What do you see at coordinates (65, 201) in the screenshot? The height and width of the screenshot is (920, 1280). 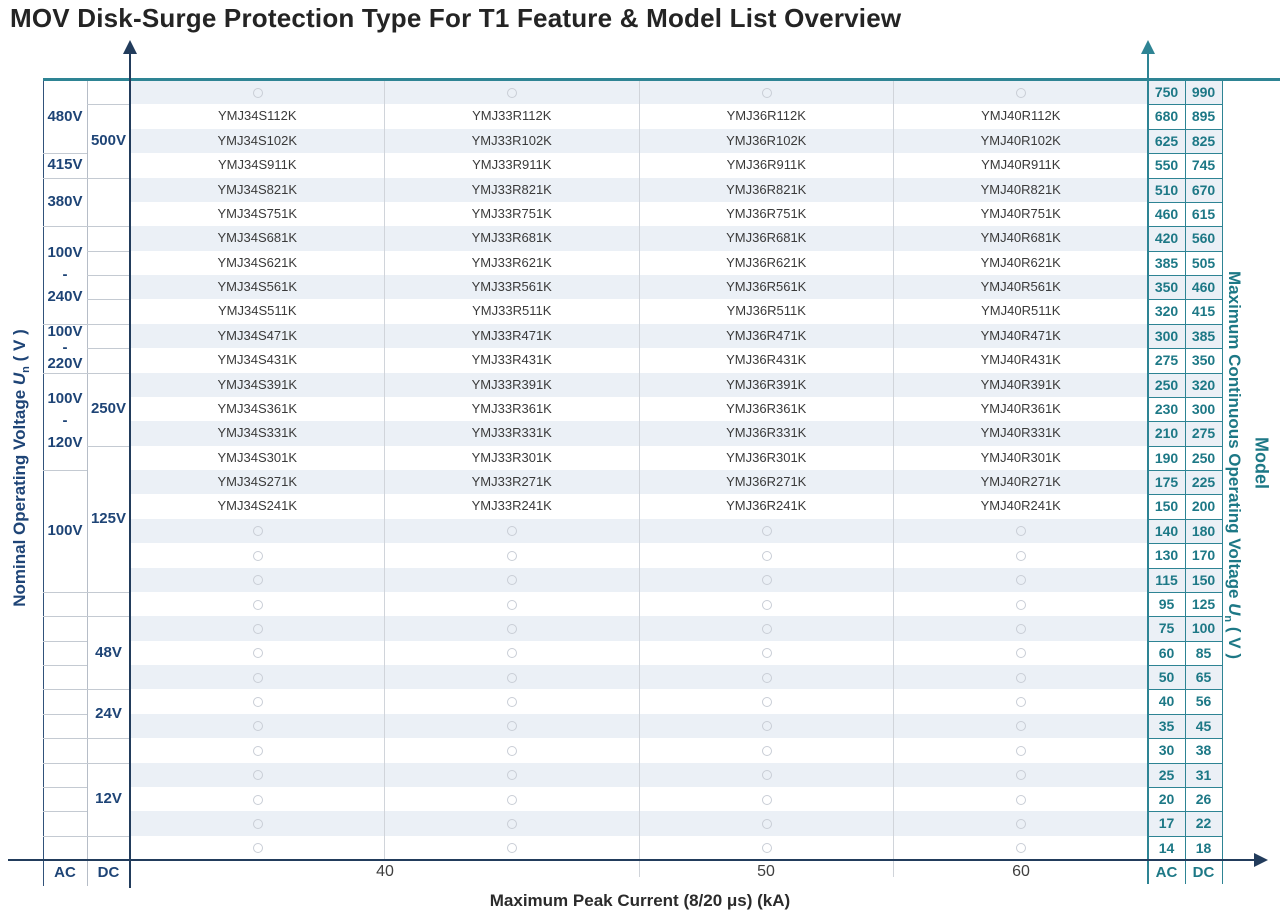 I see `nominal-ac-cell-text: 380V` at bounding box center [65, 201].